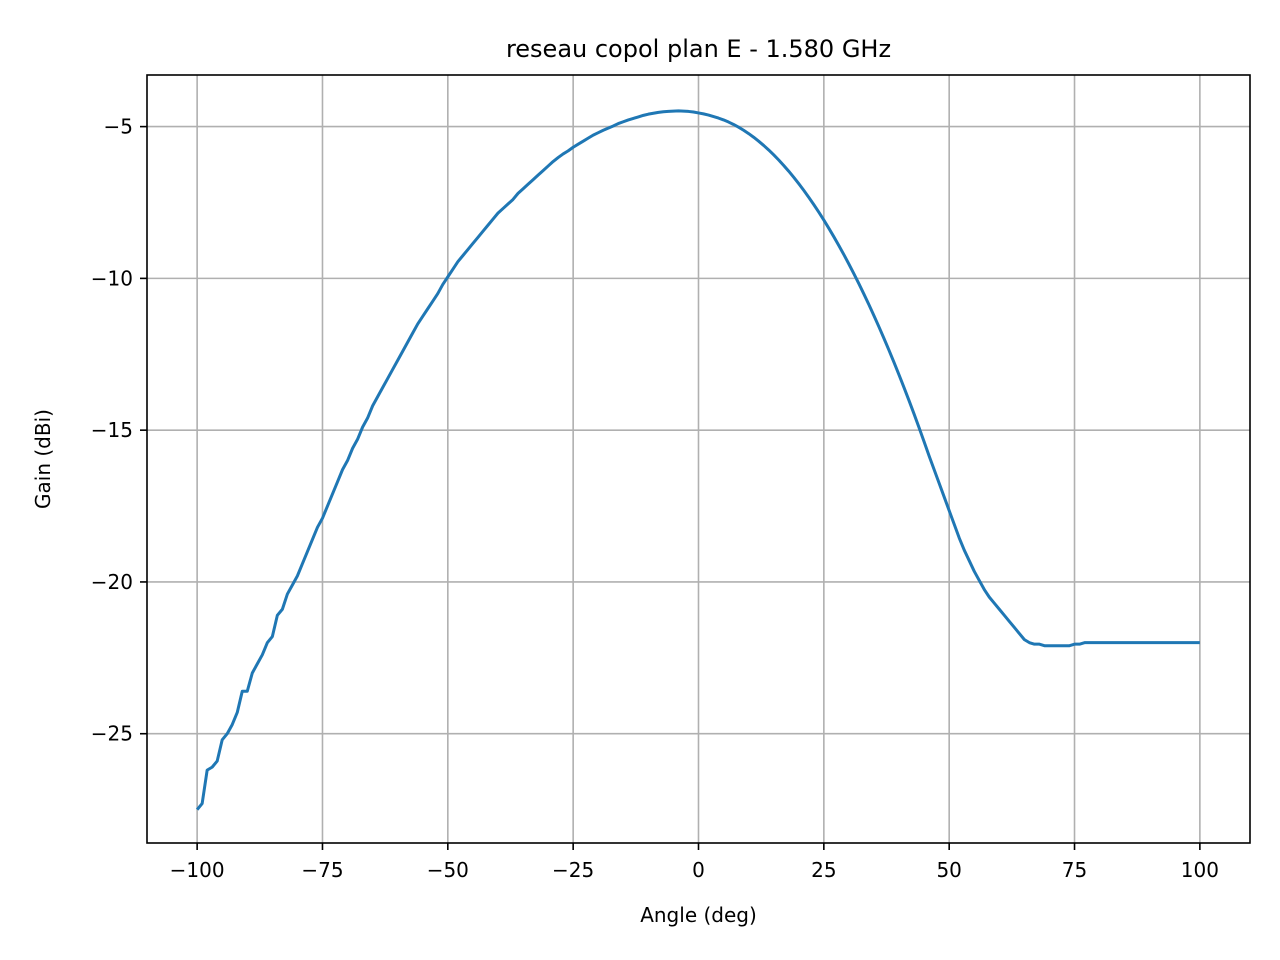 The image size is (1280, 960). Describe the element at coordinates (43, 459) in the screenshot. I see `y-axis-label: Gain (dBi)` at that location.